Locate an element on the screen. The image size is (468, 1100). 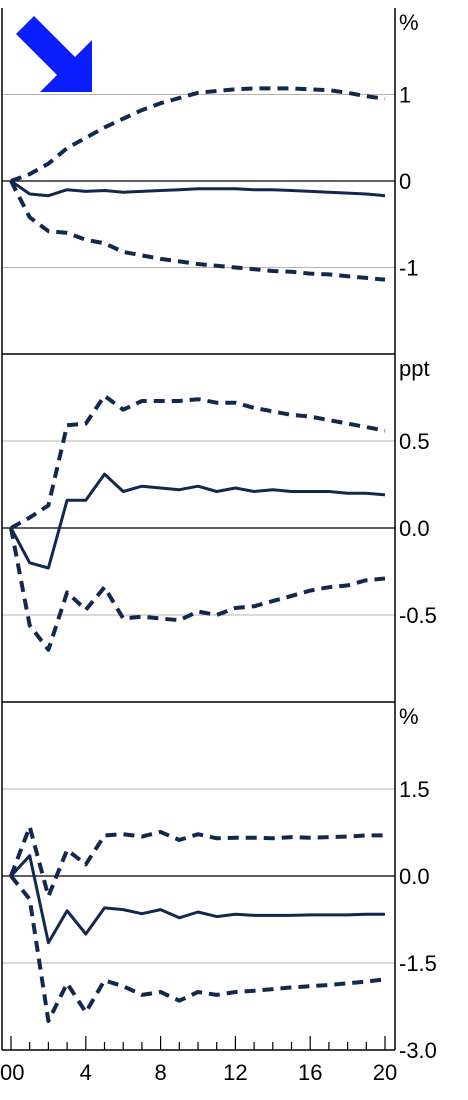
y-tick-label: 1 is located at coordinates (405, 95).